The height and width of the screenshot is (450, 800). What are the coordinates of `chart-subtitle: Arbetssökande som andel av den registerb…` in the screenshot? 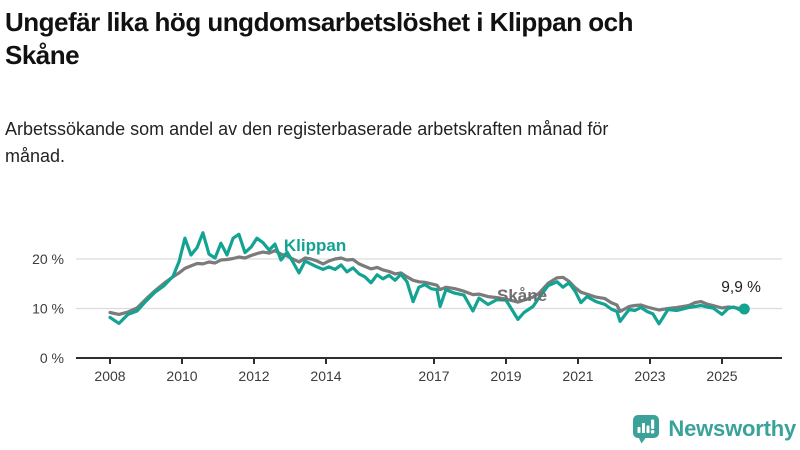 It's located at (307, 143).